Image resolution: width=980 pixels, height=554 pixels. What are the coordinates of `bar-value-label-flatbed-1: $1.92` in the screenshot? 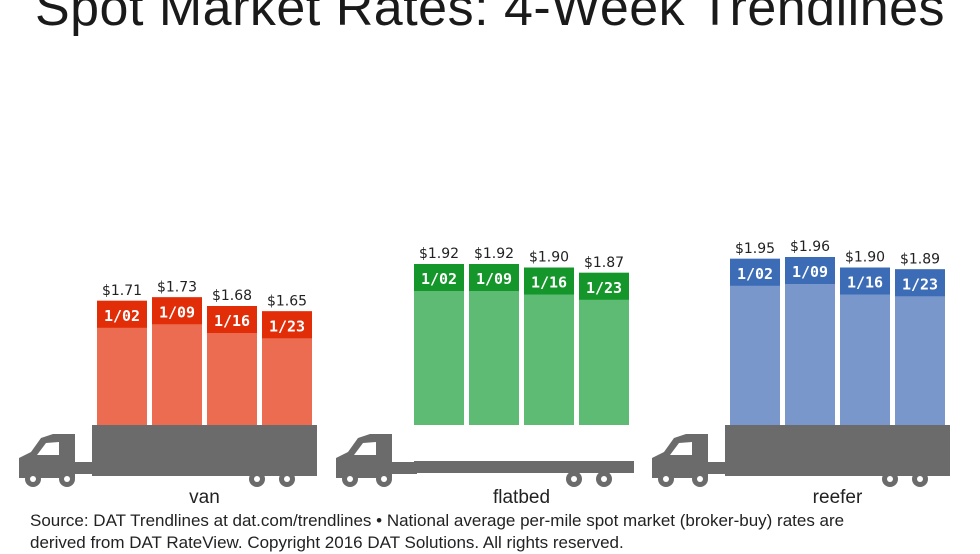 It's located at (494, 254).